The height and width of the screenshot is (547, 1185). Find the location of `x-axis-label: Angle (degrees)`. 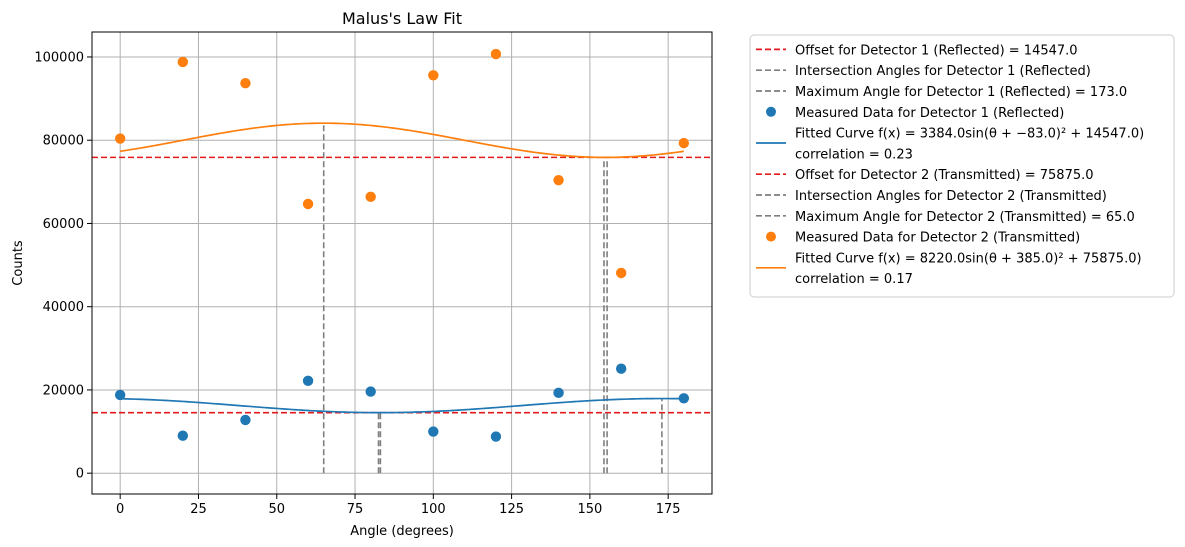

x-axis-label: Angle (degrees) is located at coordinates (402, 531).